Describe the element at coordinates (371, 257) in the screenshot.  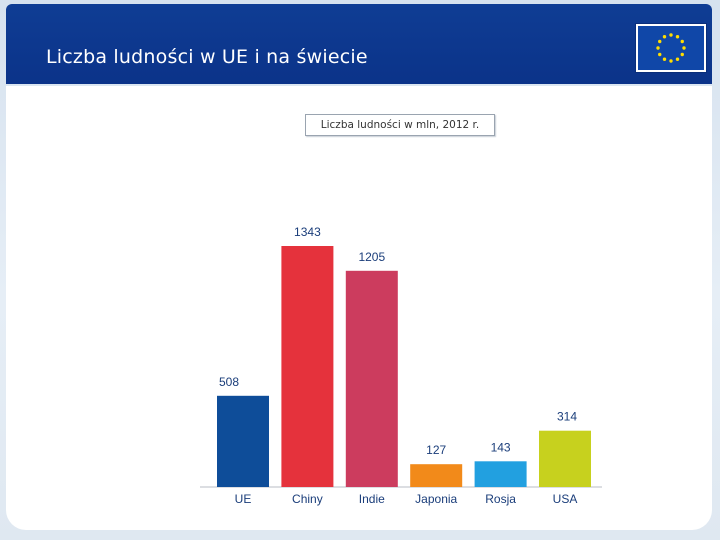
I see `value-label: 1205` at that location.